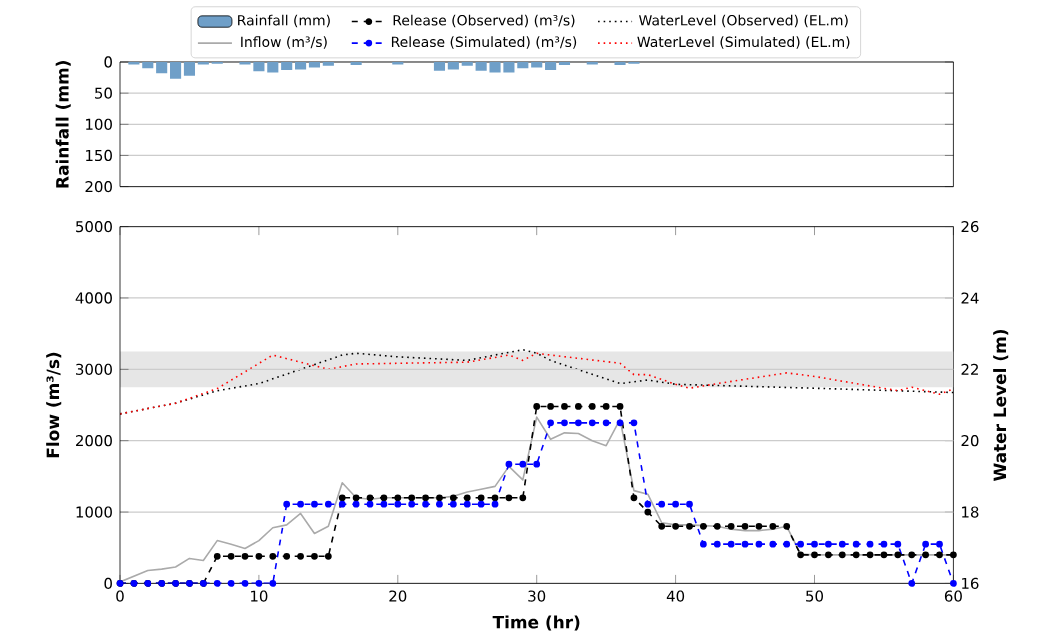 This screenshot has height=644, width=1052. I want to click on y-axis-title: Flow (m³/s), so click(54, 405).